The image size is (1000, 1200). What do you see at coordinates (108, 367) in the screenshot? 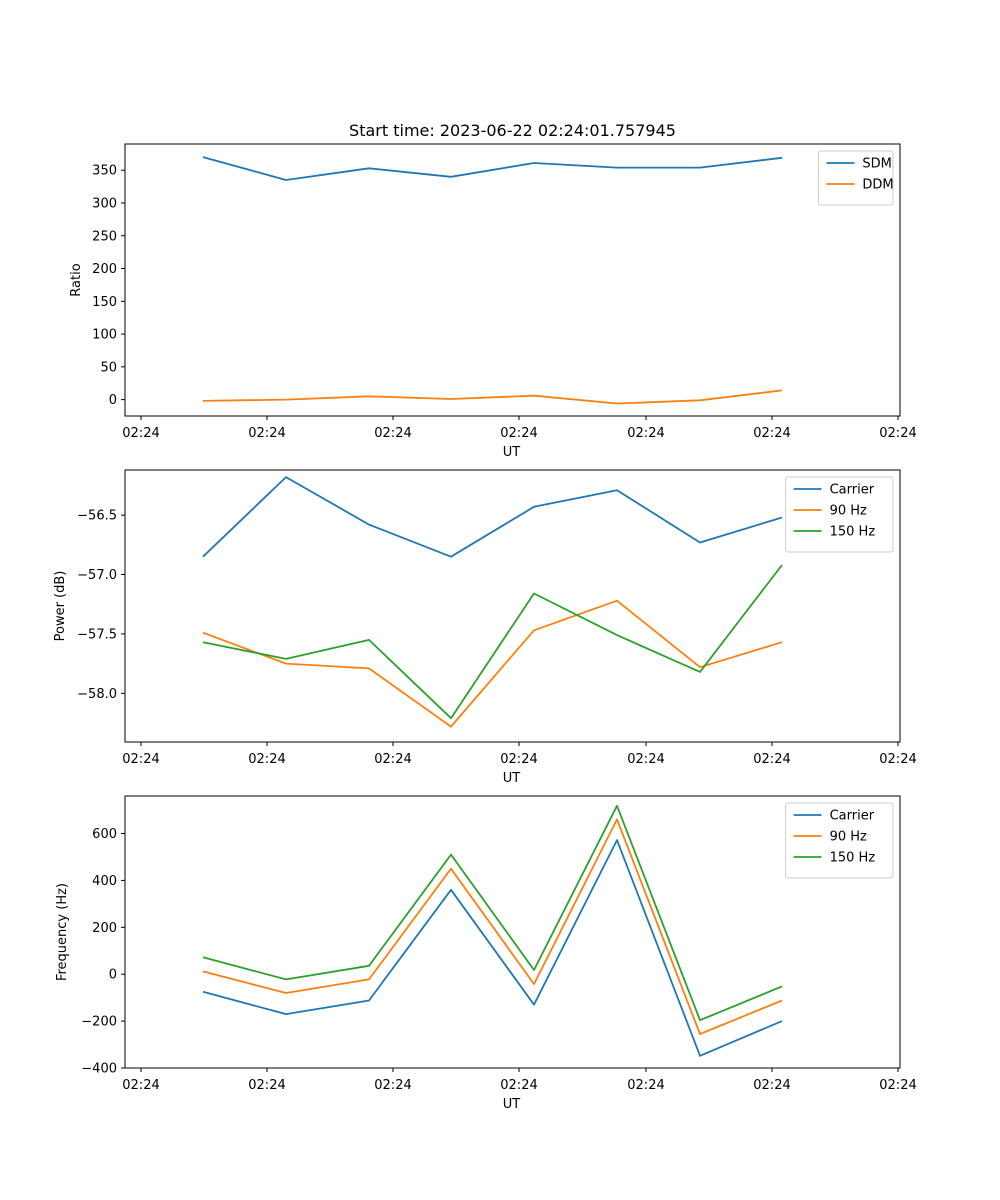
I see `y-tick-label: 50` at bounding box center [108, 367].